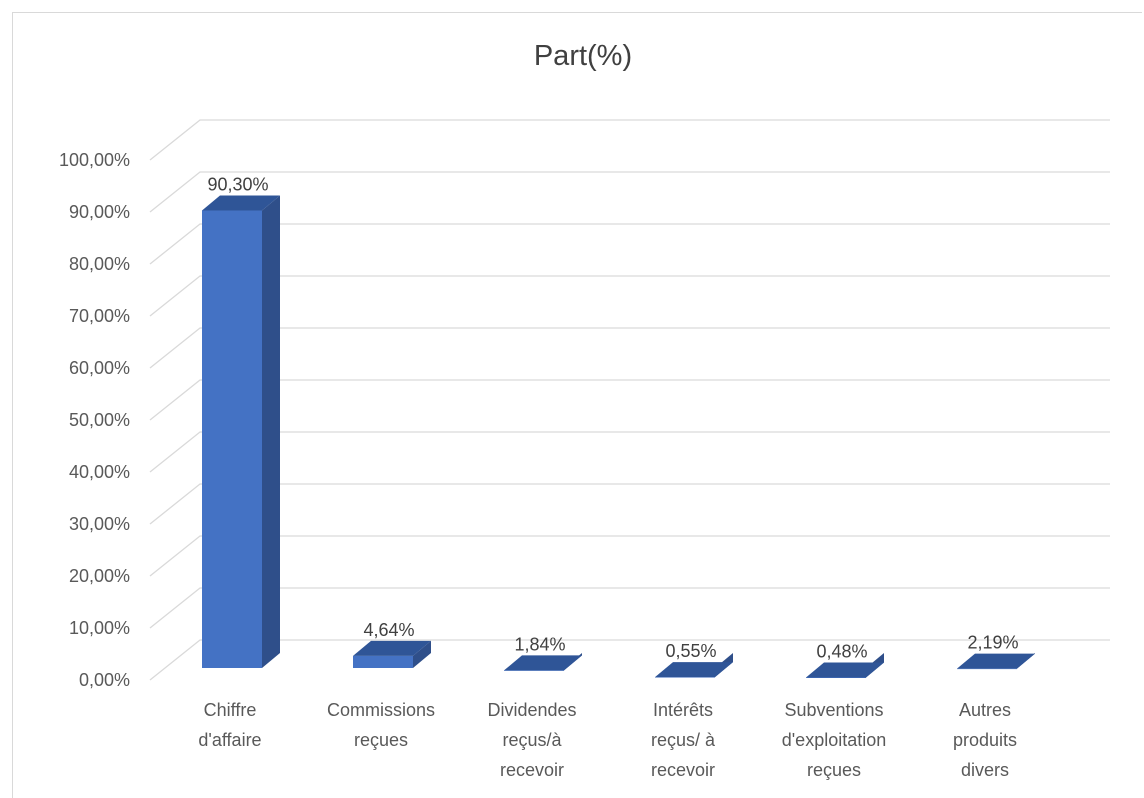  Describe the element at coordinates (985, 710) in the screenshot. I see `category-label: Autres` at that location.